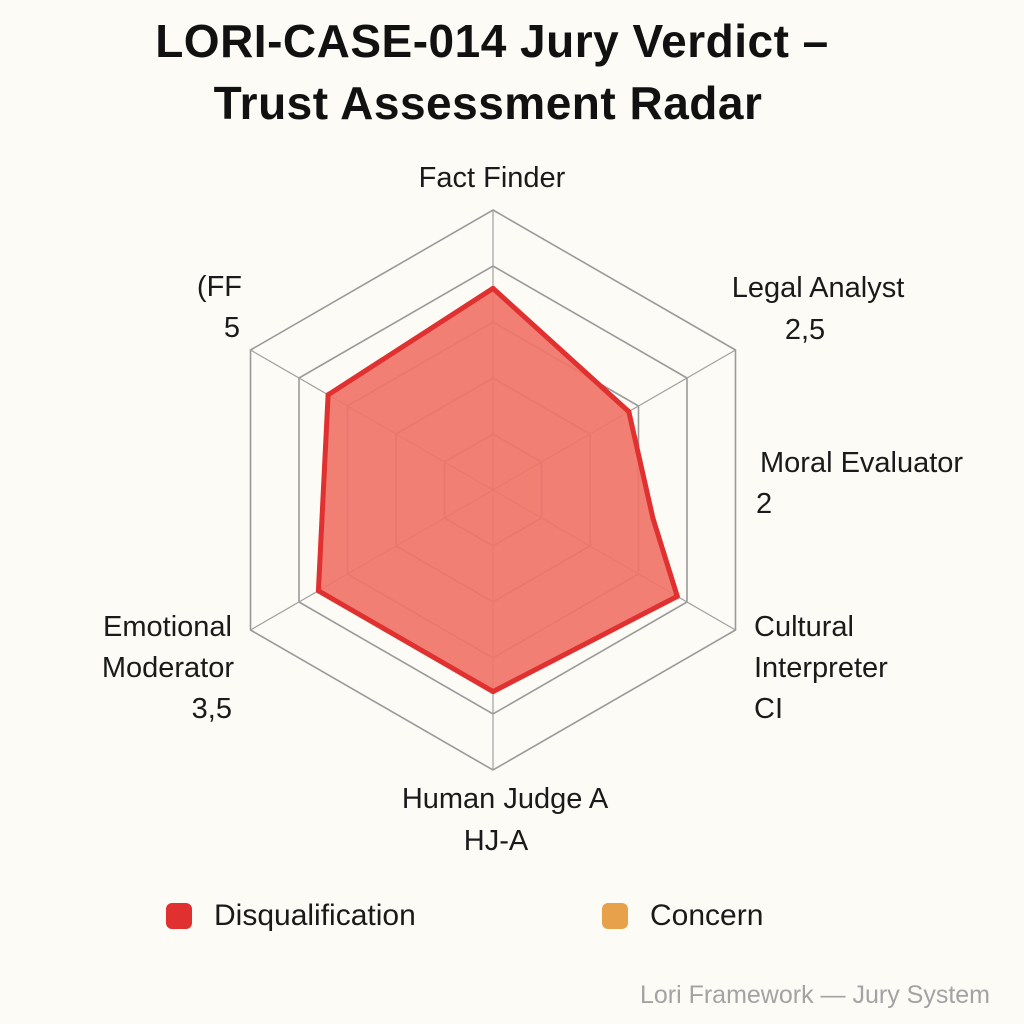  Describe the element at coordinates (219, 307) in the screenshot. I see `axis-label-6: (FF 5` at that location.